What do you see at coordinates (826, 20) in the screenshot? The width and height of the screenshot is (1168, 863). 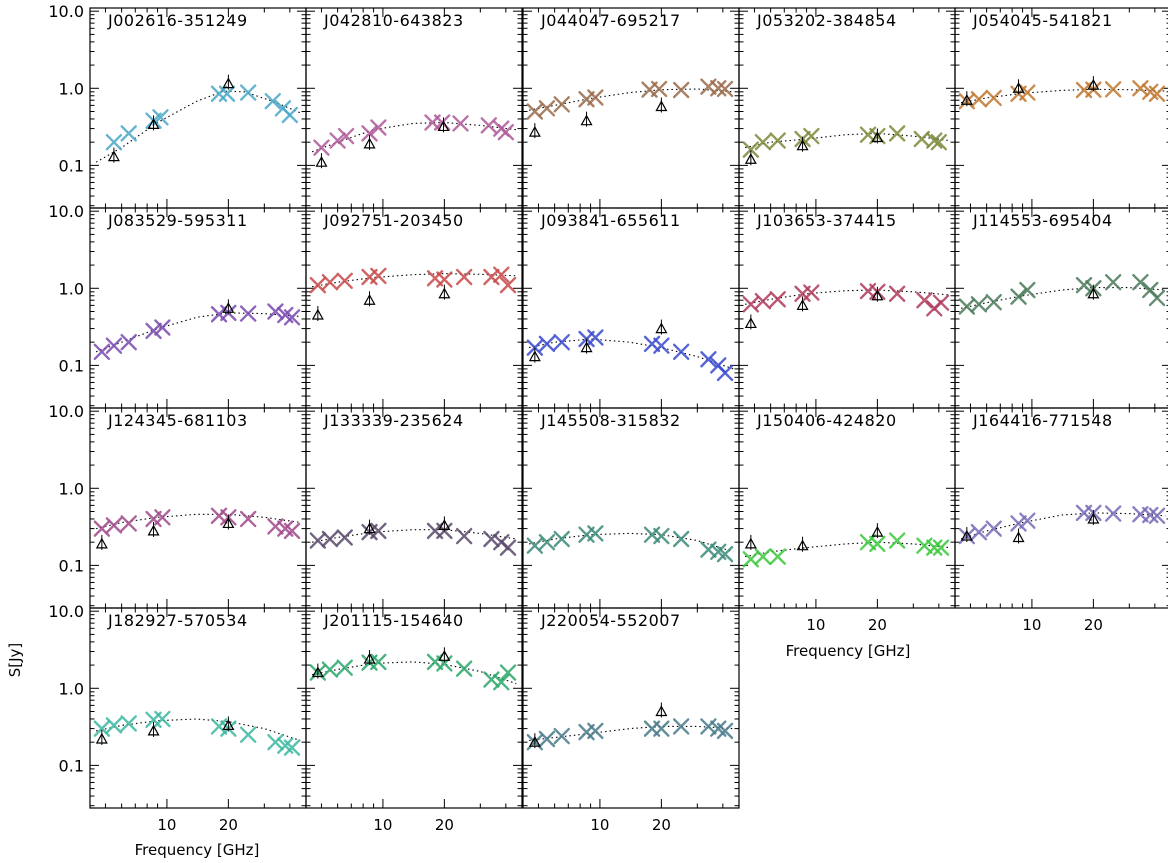 I see `panel-title: J053202-384854` at bounding box center [826, 20].